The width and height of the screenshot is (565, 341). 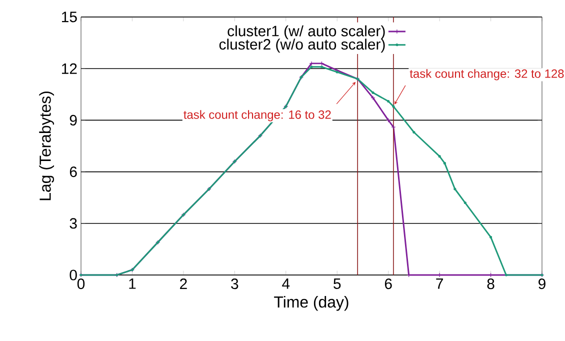 What do you see at coordinates (234, 284) in the screenshot?
I see `x-tick-label: 3` at bounding box center [234, 284].